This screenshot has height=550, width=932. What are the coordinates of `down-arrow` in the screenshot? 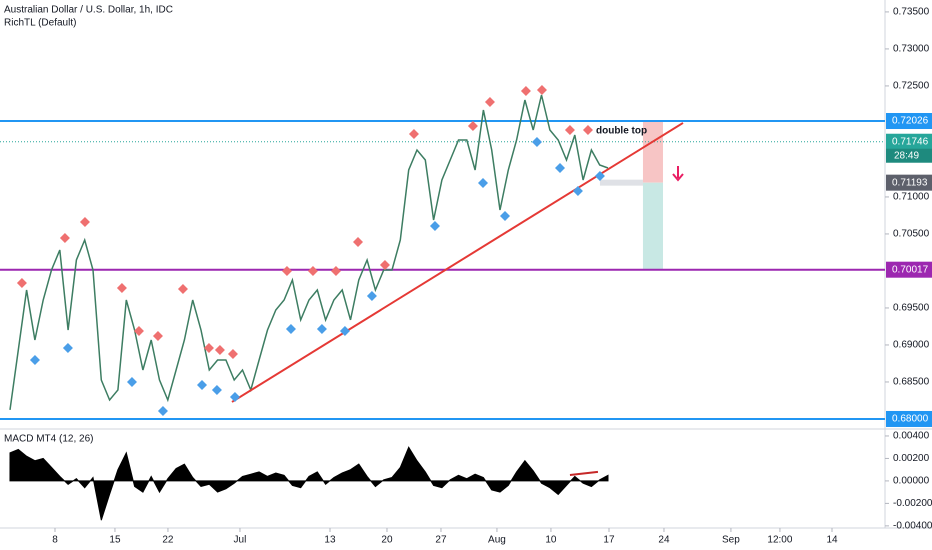 It's located at (678, 174).